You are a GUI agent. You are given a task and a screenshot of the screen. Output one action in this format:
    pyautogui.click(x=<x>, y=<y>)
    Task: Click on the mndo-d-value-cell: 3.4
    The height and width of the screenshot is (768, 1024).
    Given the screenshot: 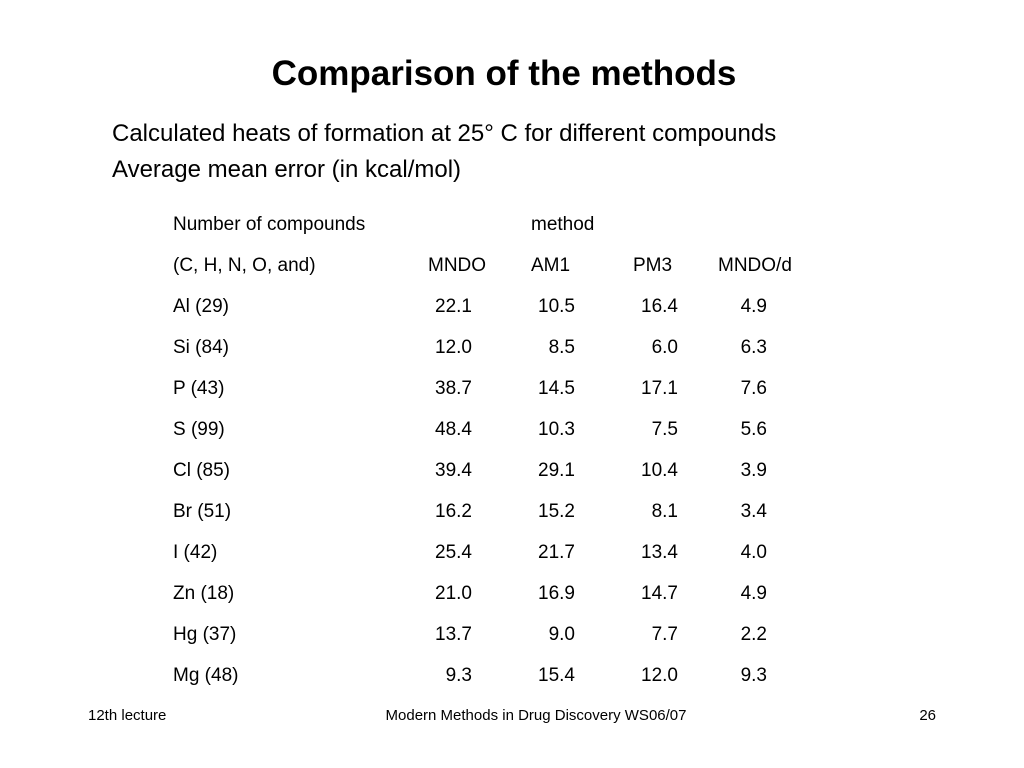 What is the action you would take?
    pyautogui.click(x=753, y=511)
    